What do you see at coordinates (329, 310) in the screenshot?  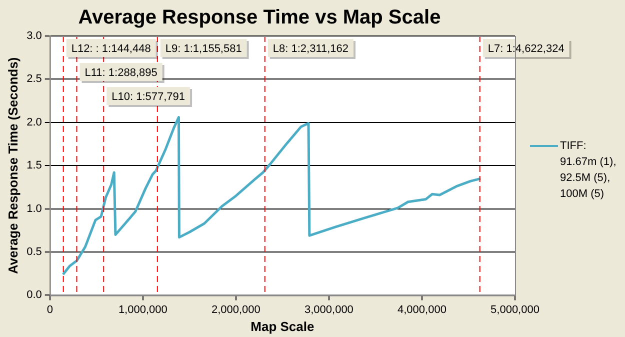 I see `x-tick-label: 3,000,000` at bounding box center [329, 310].